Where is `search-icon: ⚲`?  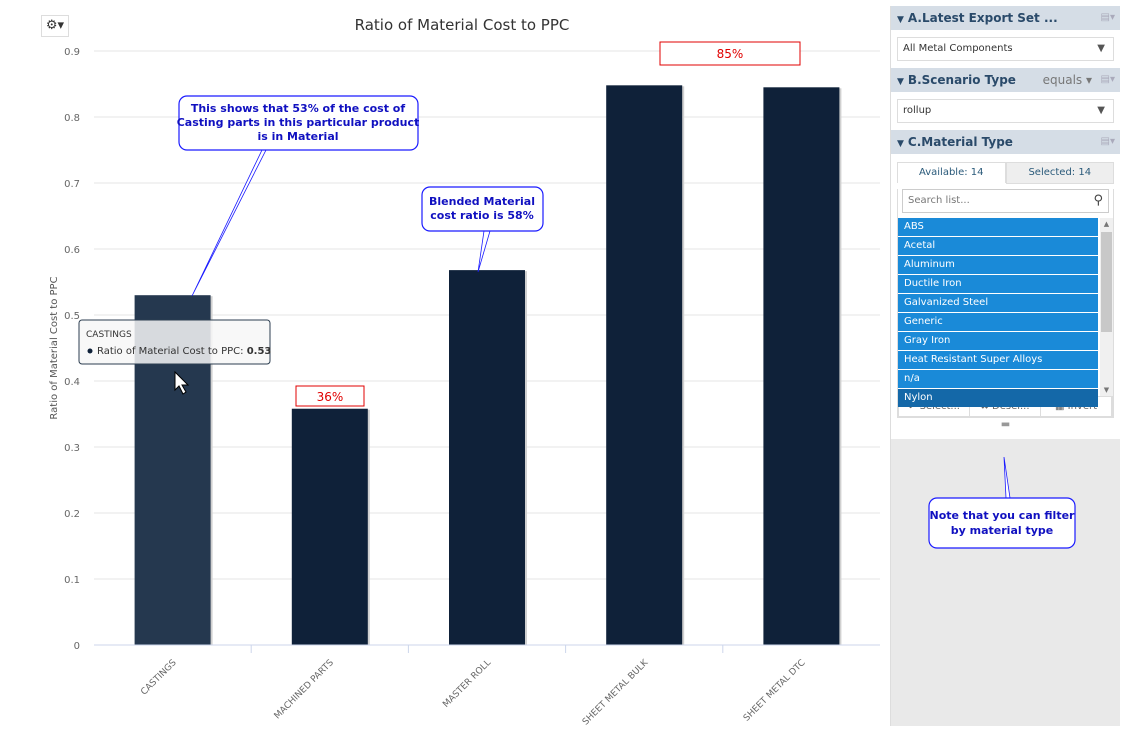
search-icon: ⚲ is located at coordinates (1098, 200).